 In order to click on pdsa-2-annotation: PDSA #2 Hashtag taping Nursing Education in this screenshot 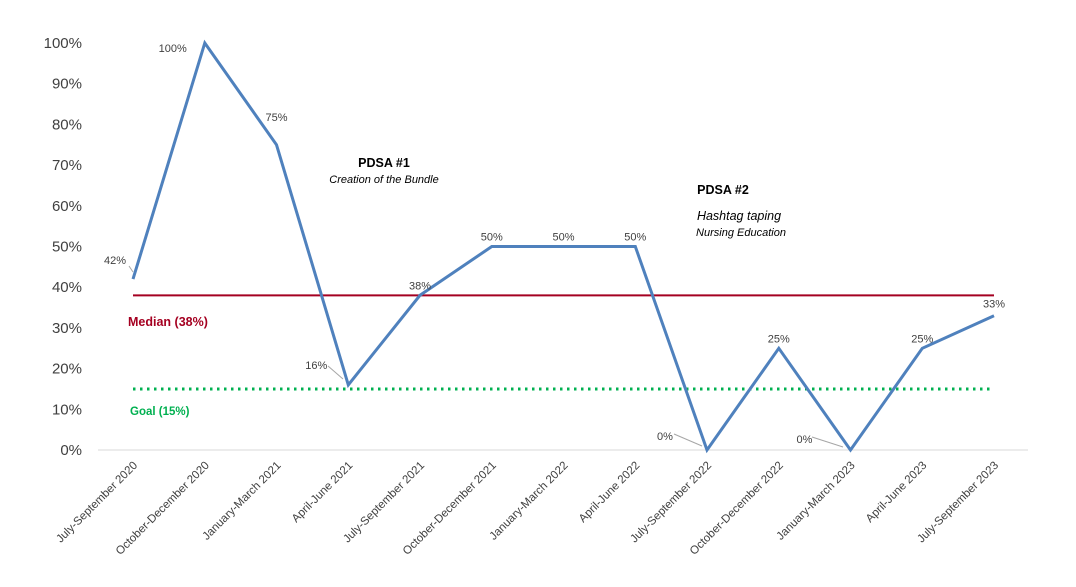, I will do `click(741, 211)`.